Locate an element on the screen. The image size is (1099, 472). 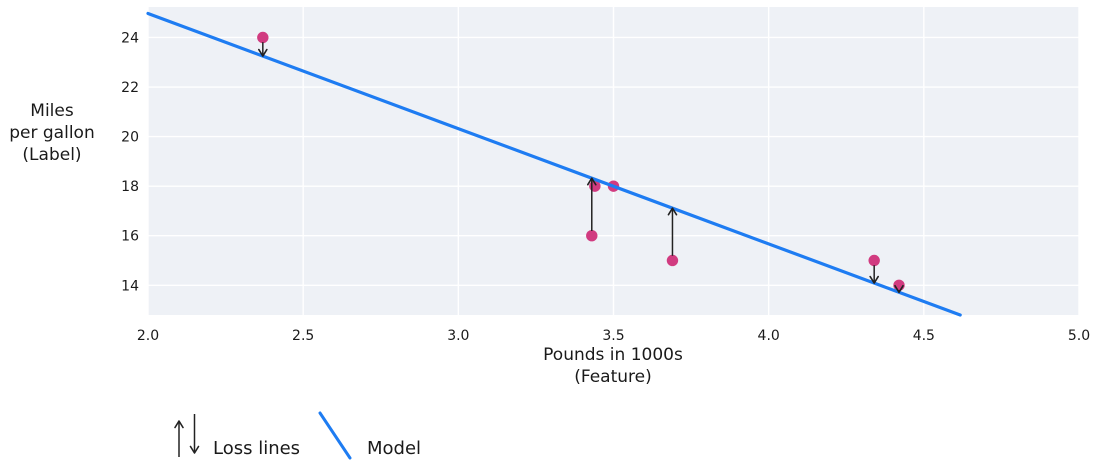
x-axis-label: Pounds in 1000s (Feature) is located at coordinates (613, 366).